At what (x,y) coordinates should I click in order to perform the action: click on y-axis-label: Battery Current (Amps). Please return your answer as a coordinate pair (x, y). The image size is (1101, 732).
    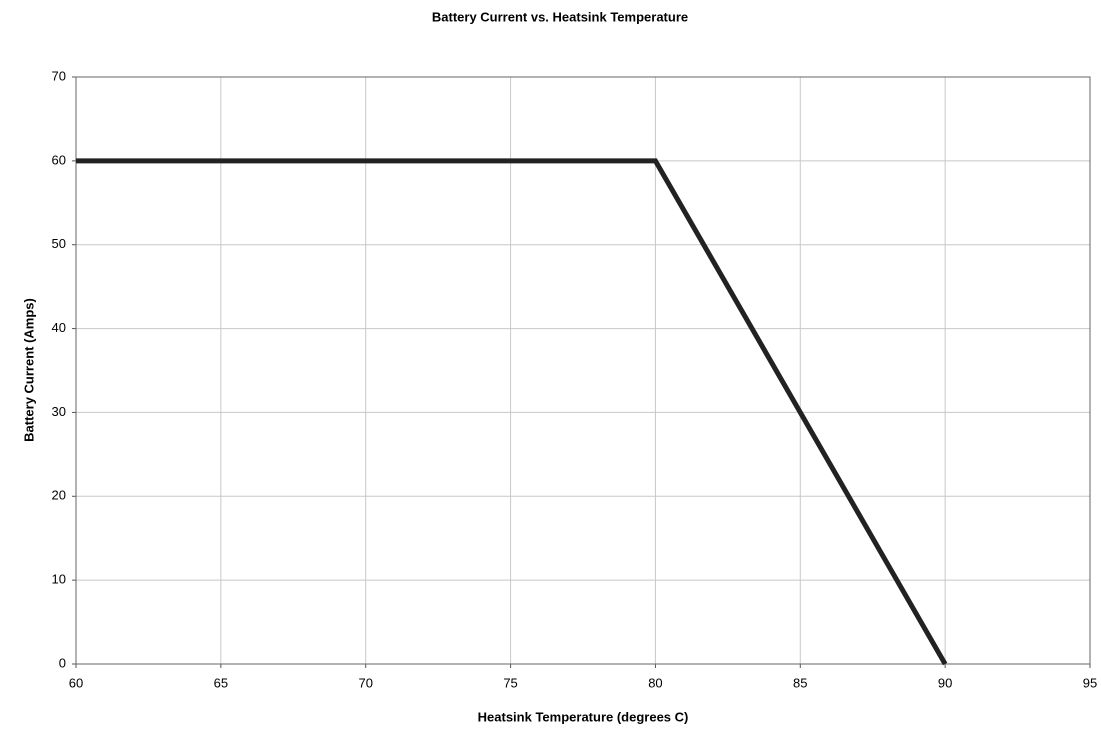
    Looking at the image, I should click on (28, 370).